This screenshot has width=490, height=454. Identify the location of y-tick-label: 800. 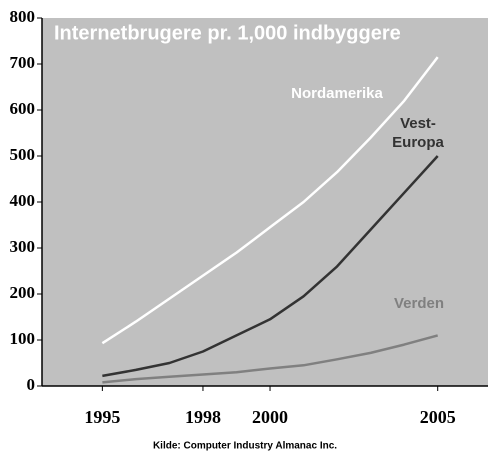
(23, 16).